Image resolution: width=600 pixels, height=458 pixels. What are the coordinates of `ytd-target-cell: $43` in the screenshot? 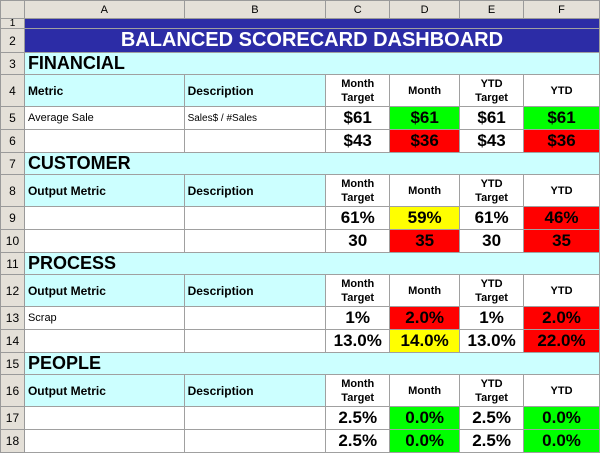 It's located at (492, 141).